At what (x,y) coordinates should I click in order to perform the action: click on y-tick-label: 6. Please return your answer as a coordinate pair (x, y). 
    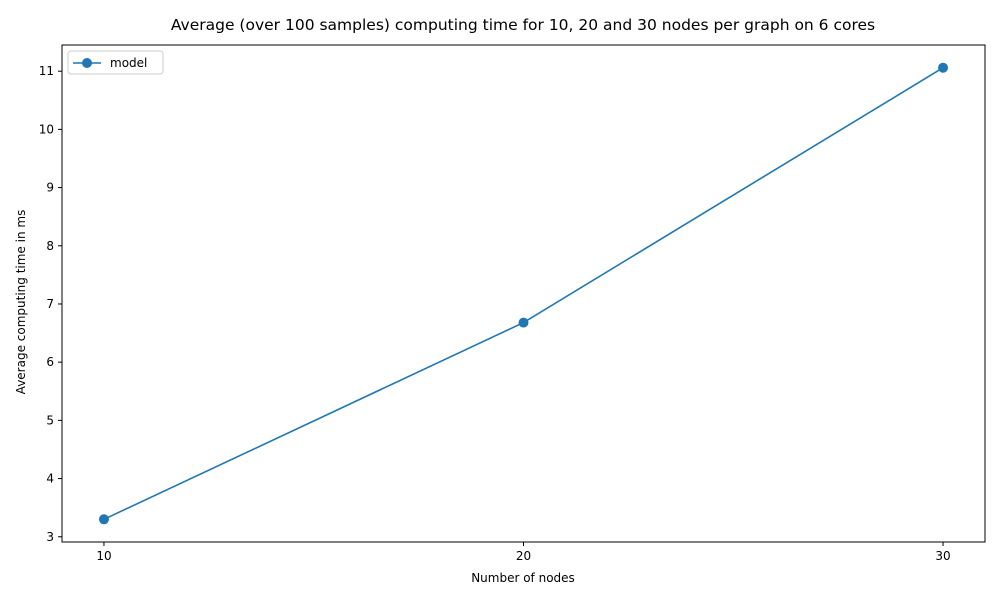
    Looking at the image, I should click on (50, 362).